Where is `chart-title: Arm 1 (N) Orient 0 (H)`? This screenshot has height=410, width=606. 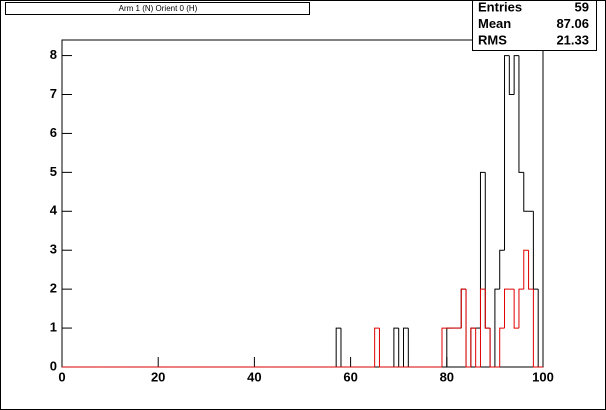 chart-title: Arm 1 (N) Orient 0 (H) is located at coordinates (158, 8).